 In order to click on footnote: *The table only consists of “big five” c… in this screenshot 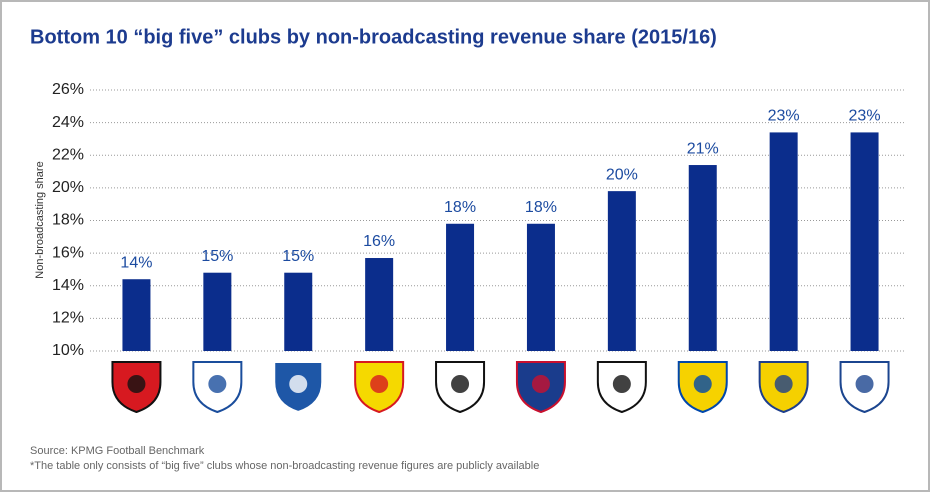, I will do `click(284, 466)`.